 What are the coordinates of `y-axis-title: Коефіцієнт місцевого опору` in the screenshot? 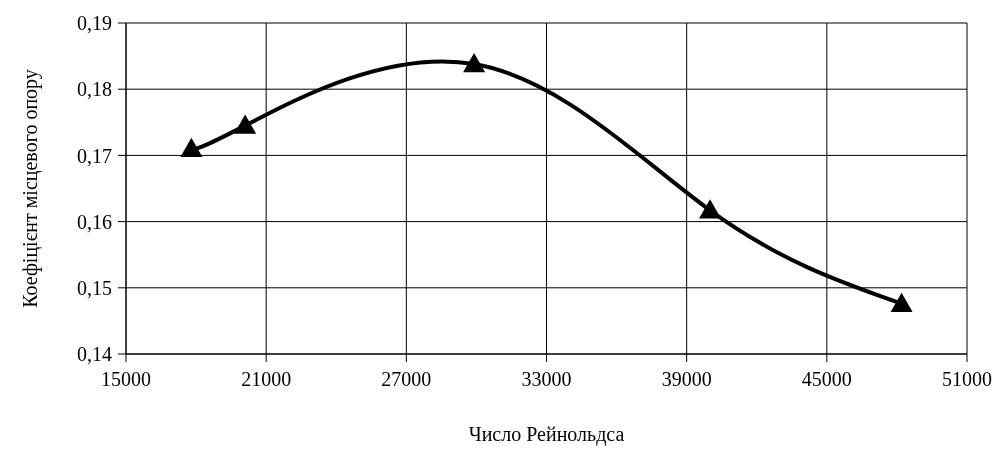 It's located at (31, 188).